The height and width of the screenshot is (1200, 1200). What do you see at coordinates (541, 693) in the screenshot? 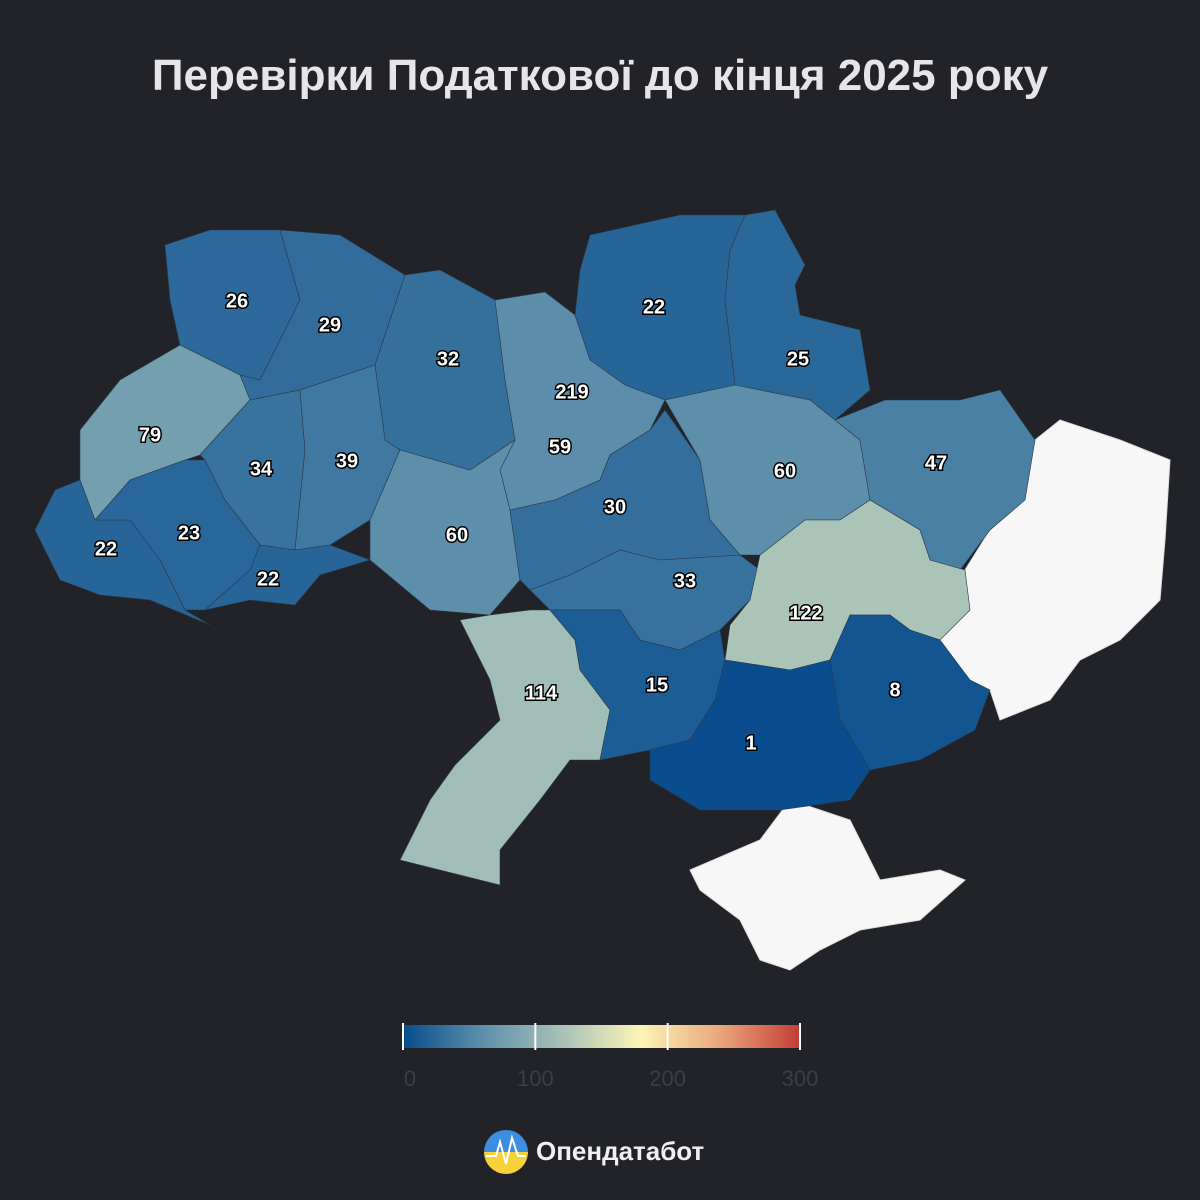
I see `value-label: 114` at bounding box center [541, 693].